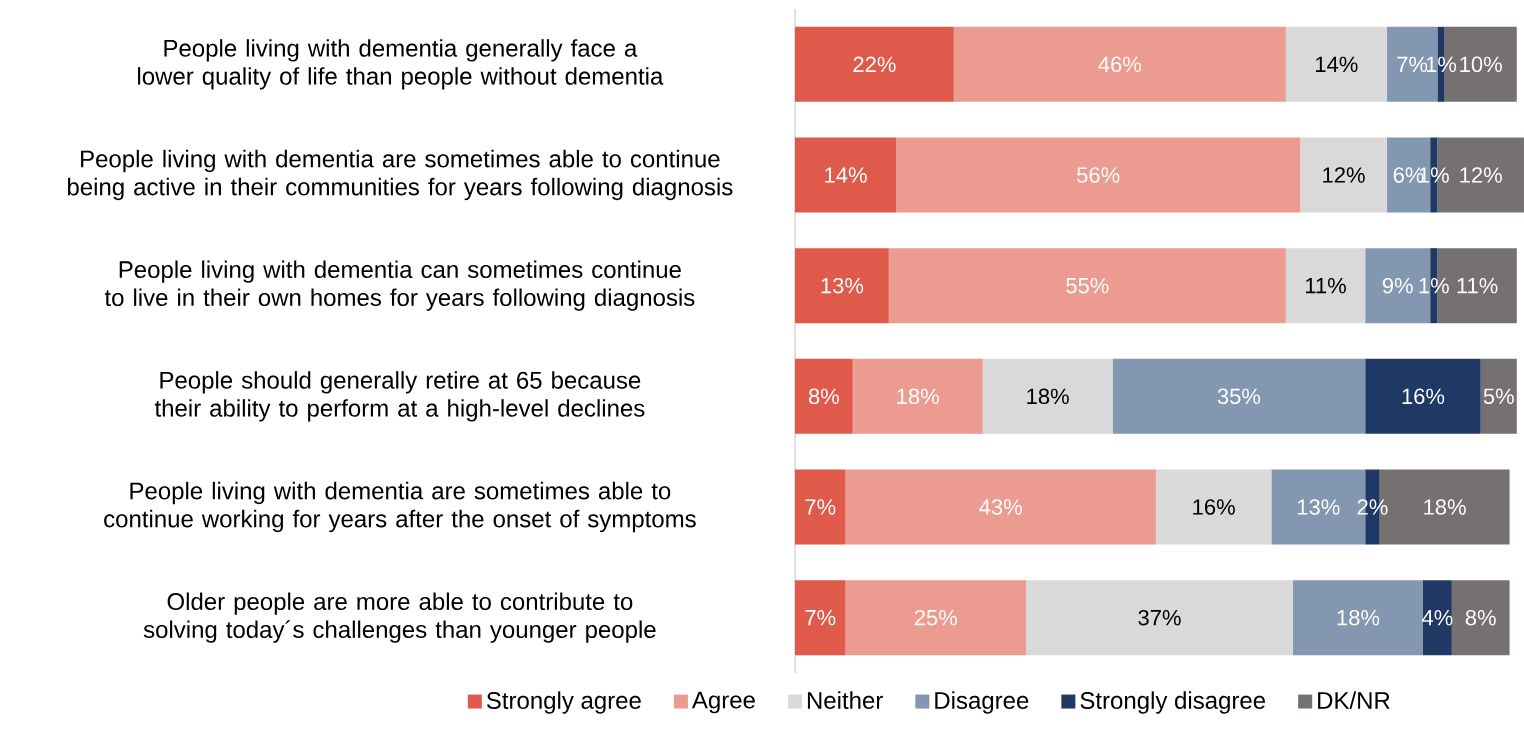  I want to click on legend-label: Strongly agree, so click(563, 702).